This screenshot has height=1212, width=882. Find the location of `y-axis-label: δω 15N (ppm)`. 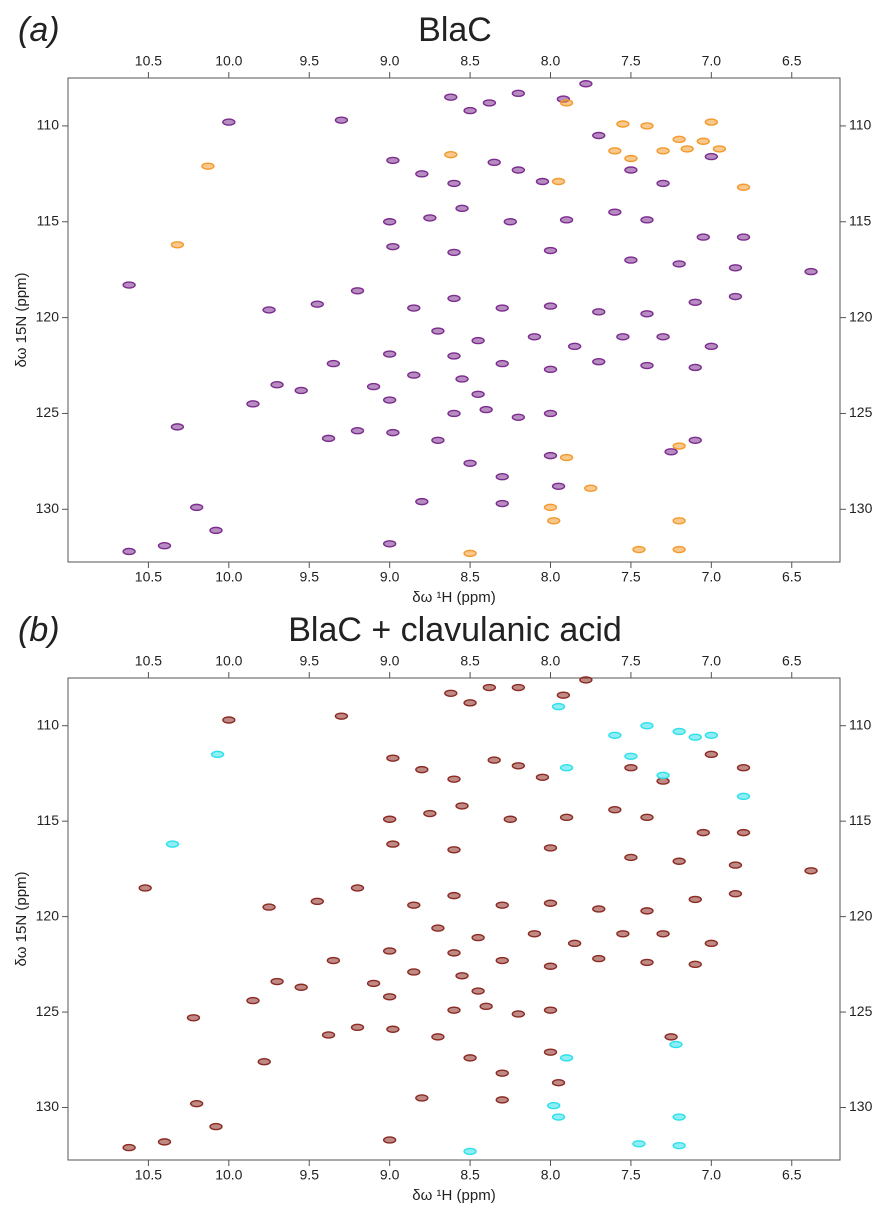

y-axis-label: δω 15N (ppm) is located at coordinates (21, 918).